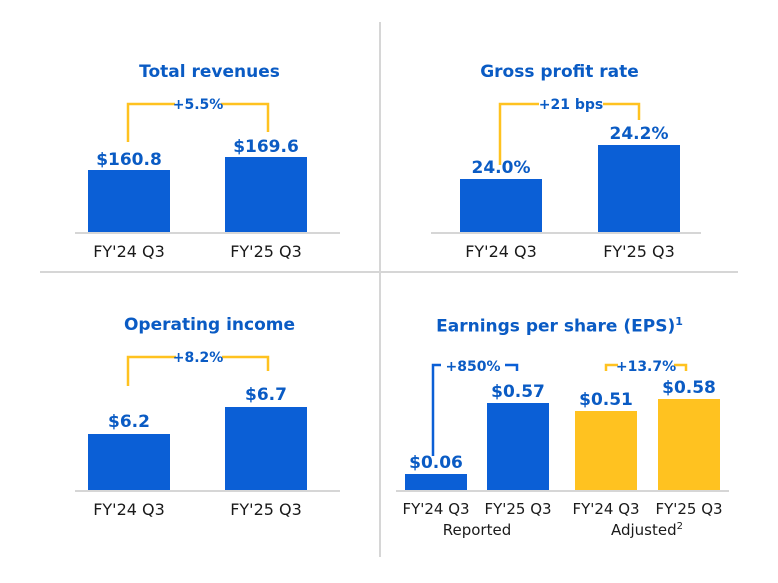 The width and height of the screenshot is (778, 583). What do you see at coordinates (380, 289) in the screenshot?
I see `vertical-divider` at bounding box center [380, 289].